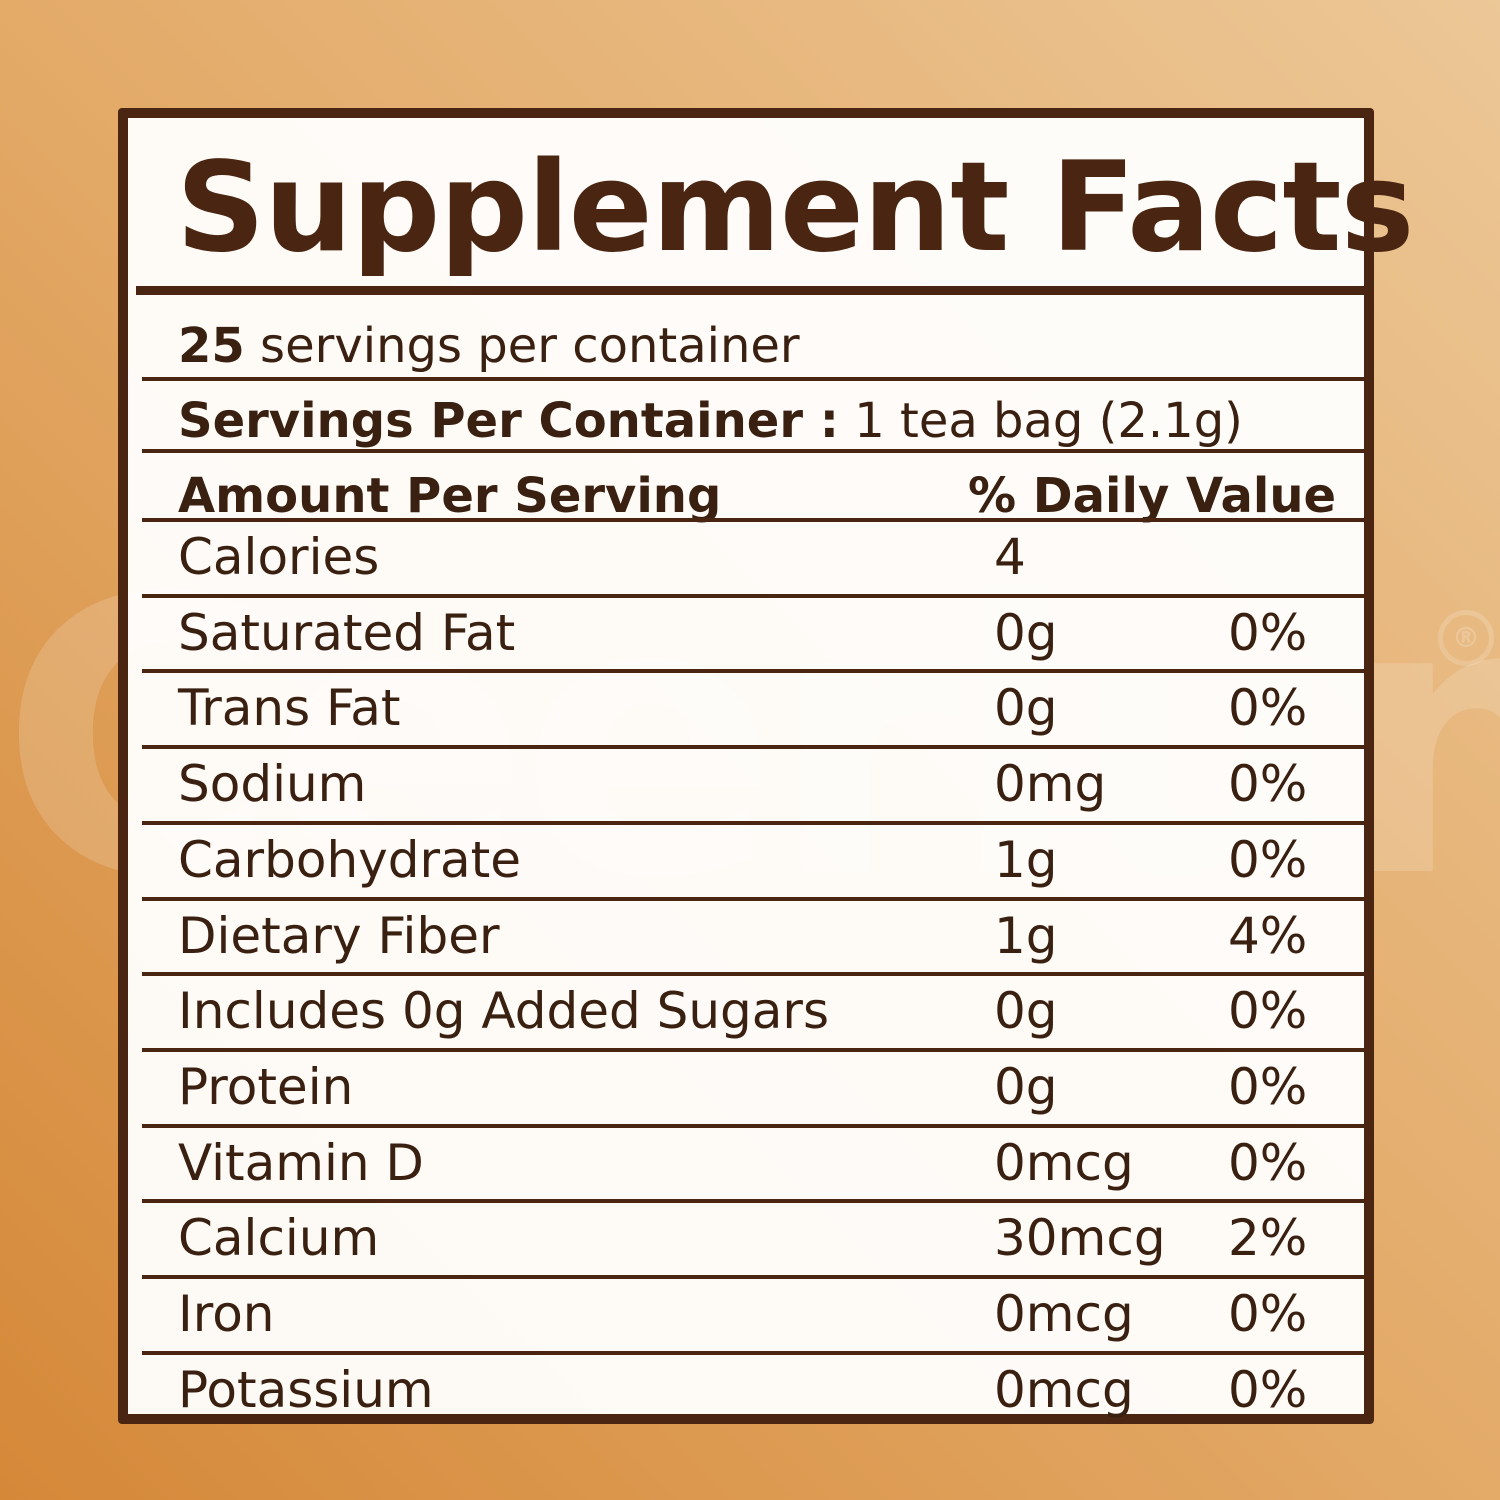 The height and width of the screenshot is (1500, 1500). Describe the element at coordinates (301, 1162) in the screenshot. I see `nutrient-name: Vitamin D` at that location.